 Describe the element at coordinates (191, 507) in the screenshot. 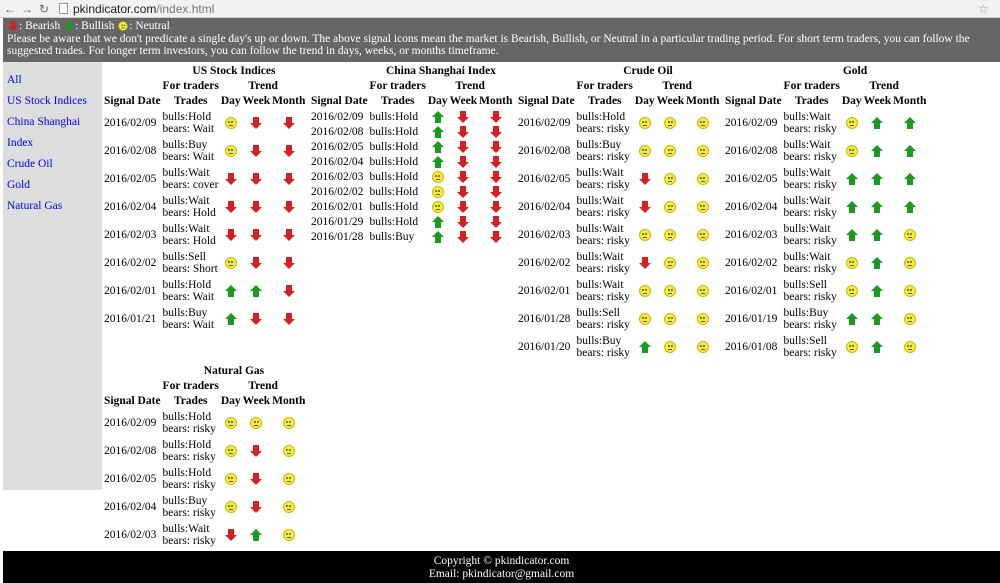

I see `trades-cell: bulls:Buy bears: risky` at that location.